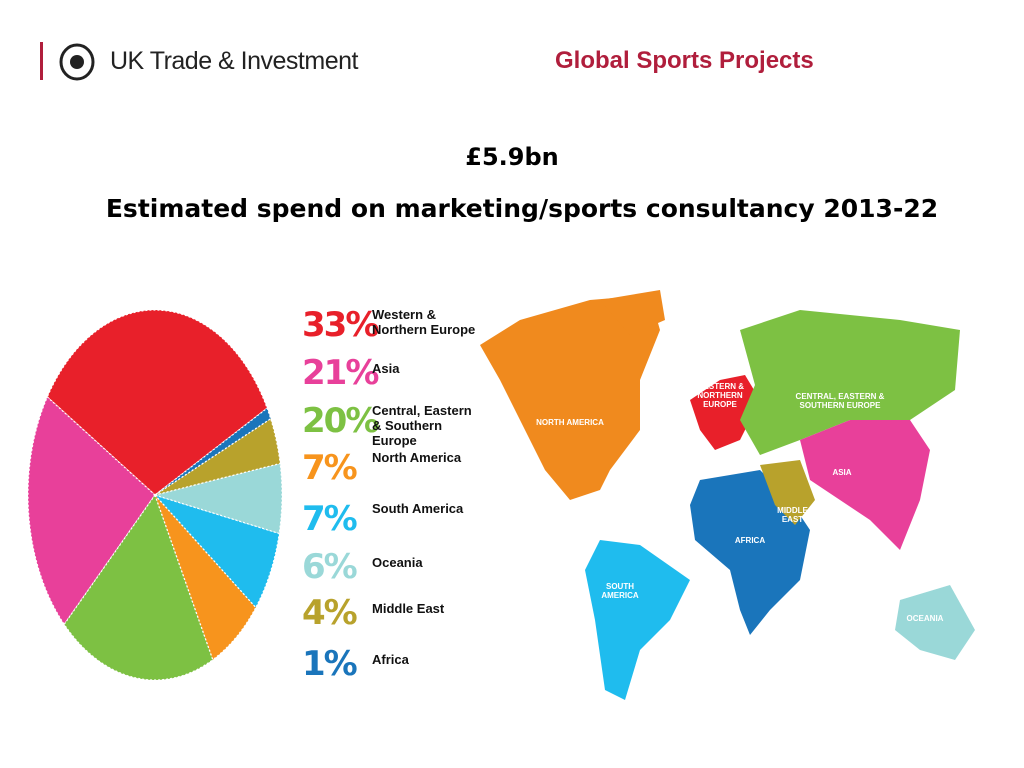 This screenshot has height=768, width=1024. Describe the element at coordinates (925, 618) in the screenshot. I see `map-label: OCEANIA` at that location.